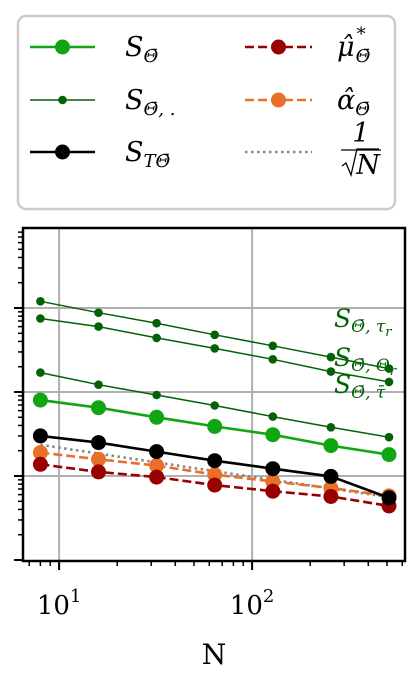  What do you see at coordinates (148, 154) in the screenshot?
I see `legend-label: STΘ̄` at bounding box center [148, 154].